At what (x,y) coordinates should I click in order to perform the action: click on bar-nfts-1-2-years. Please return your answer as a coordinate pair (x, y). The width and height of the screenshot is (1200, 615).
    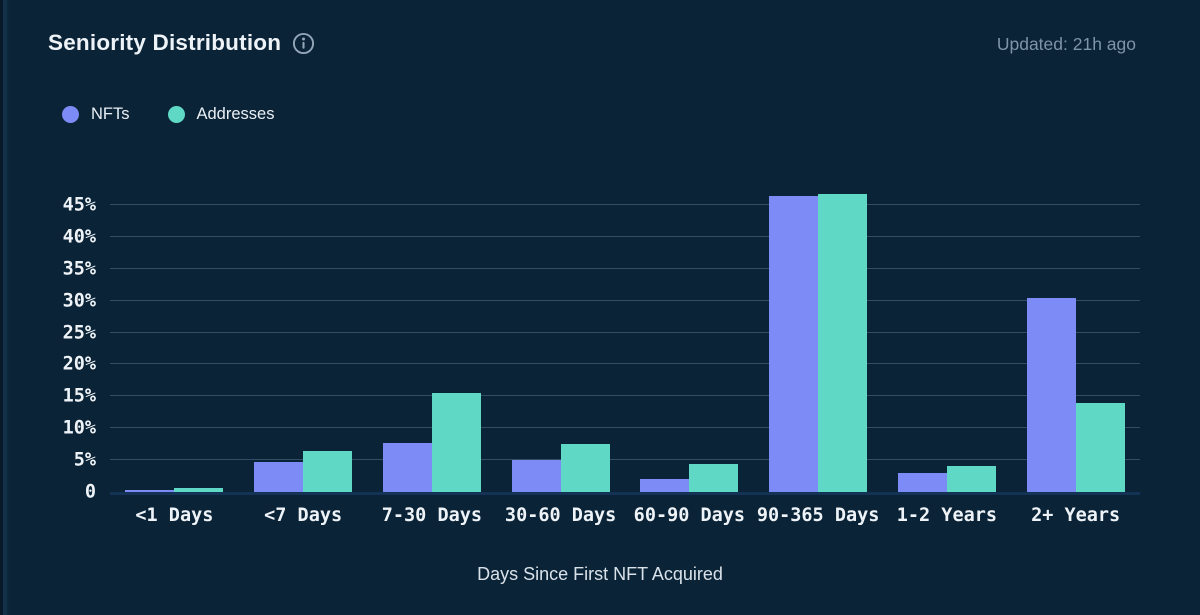
    Looking at the image, I should click on (922, 482).